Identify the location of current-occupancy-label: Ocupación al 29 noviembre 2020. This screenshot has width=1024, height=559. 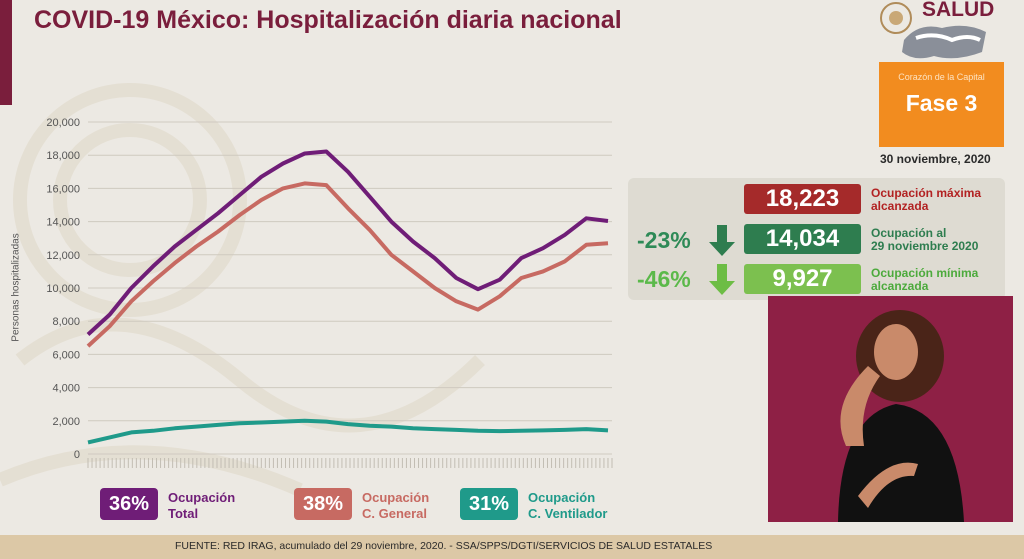
(925, 239).